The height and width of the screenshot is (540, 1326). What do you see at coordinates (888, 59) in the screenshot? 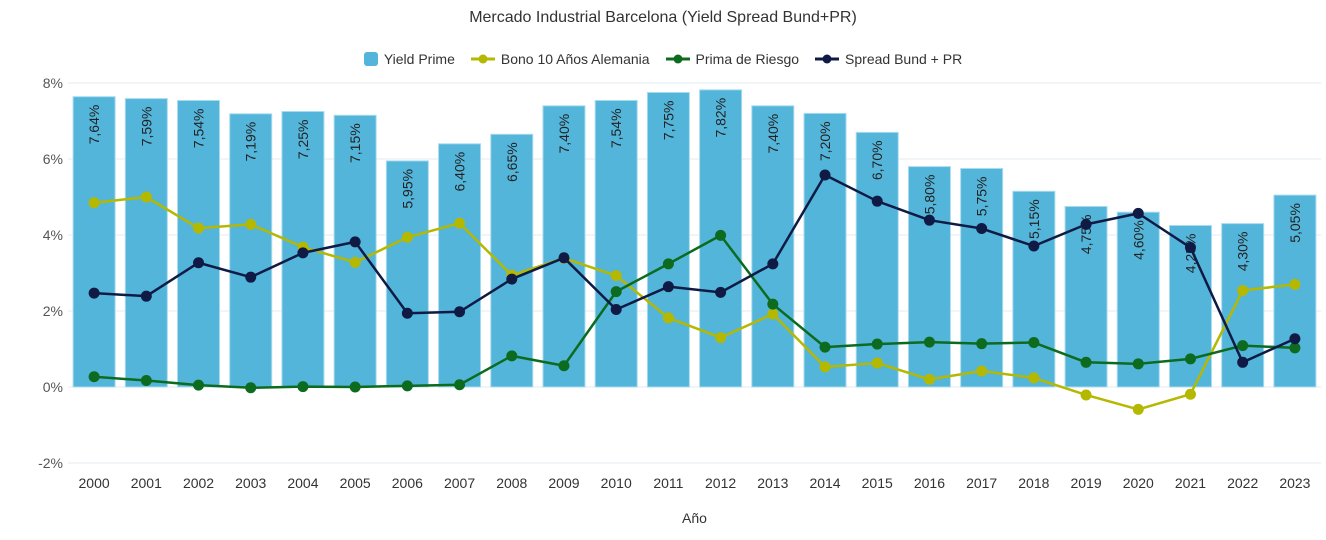
I see `legend-item: Spread Bund + PR` at bounding box center [888, 59].